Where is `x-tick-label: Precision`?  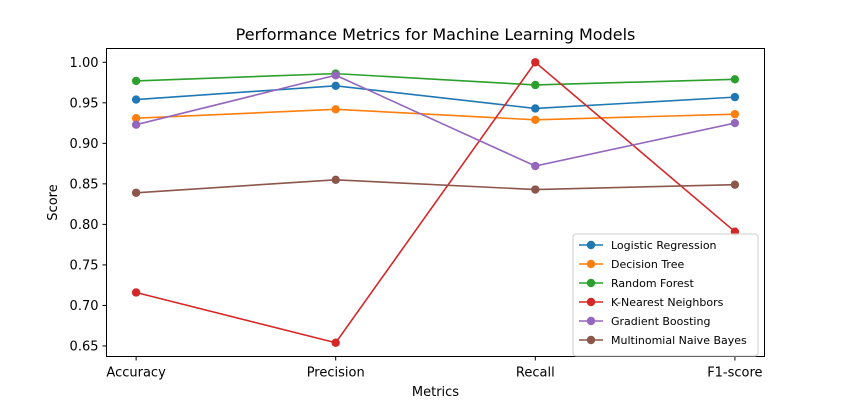
x-tick-label: Precision is located at coordinates (336, 373).